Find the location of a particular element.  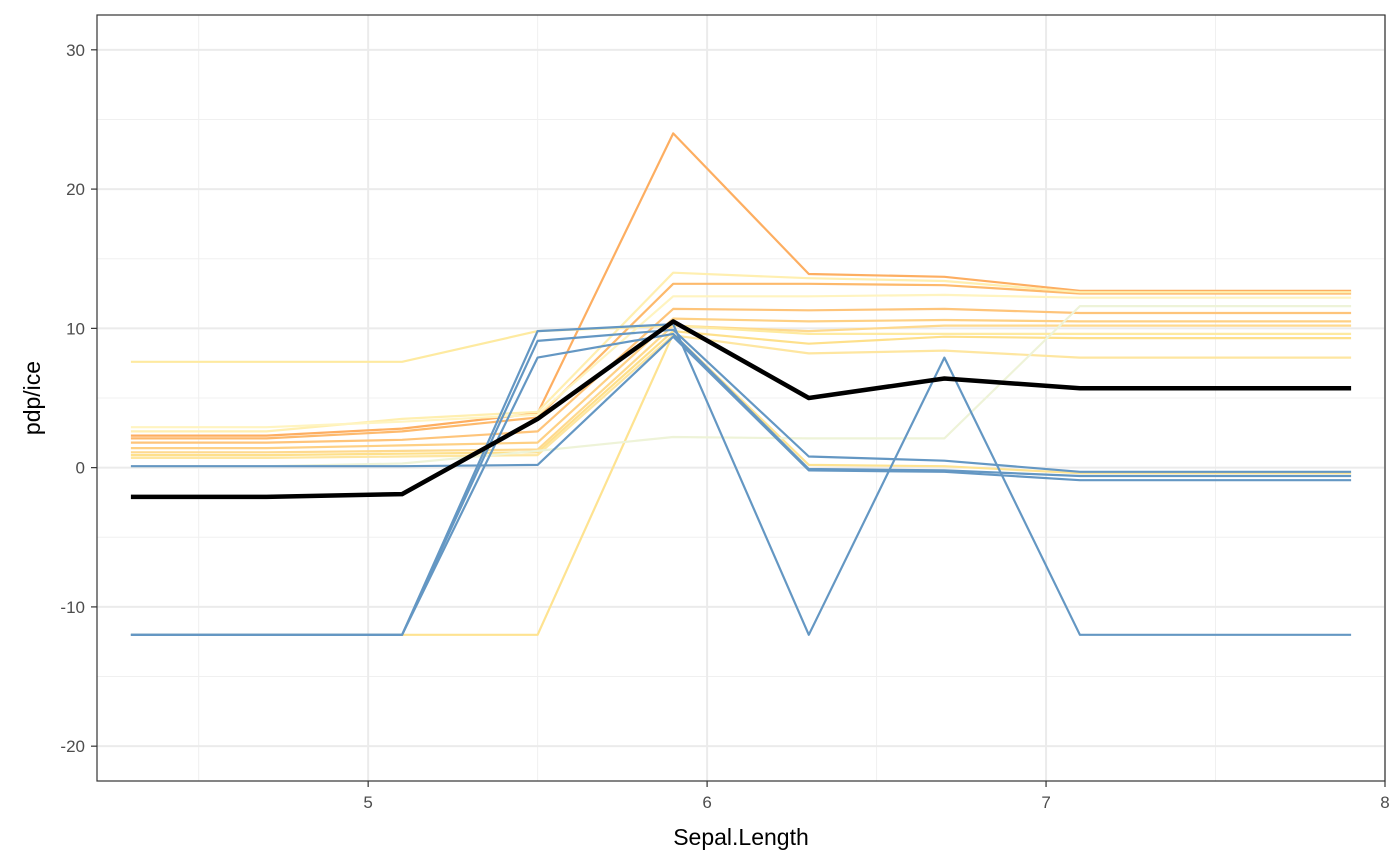

y-tick-label: 10 is located at coordinates (75, 328).